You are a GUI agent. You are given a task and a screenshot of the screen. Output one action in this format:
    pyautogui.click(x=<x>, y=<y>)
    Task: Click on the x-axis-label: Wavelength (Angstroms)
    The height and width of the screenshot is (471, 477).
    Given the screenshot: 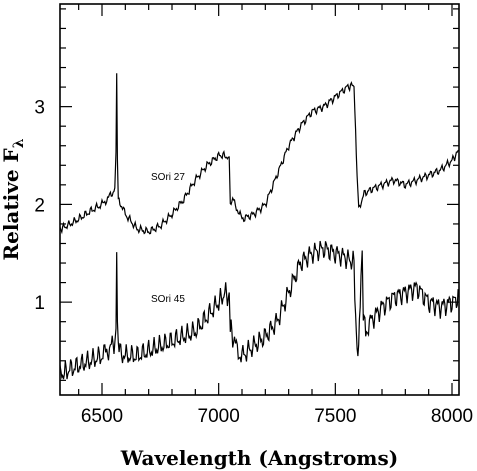 What is the action you would take?
    pyautogui.click(x=259, y=458)
    